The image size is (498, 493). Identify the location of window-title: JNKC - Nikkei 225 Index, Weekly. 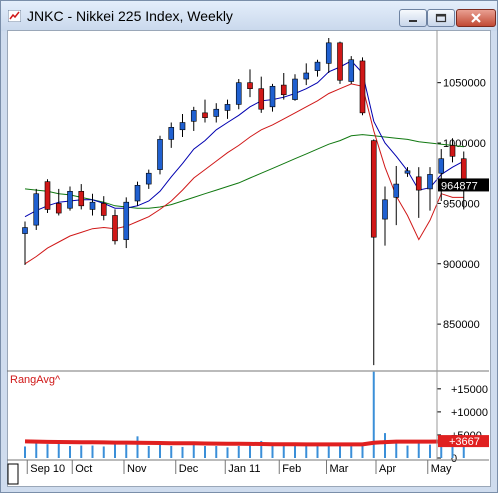
(130, 16).